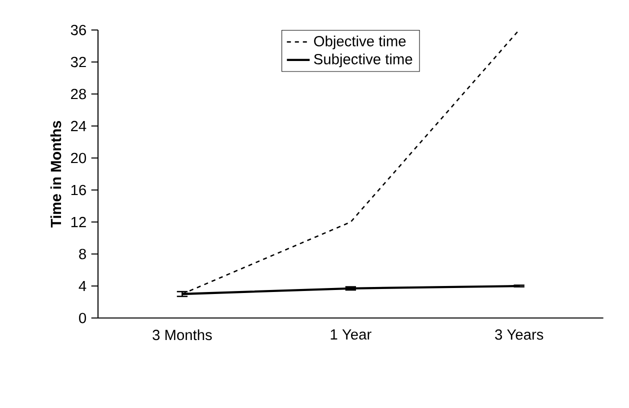  Describe the element at coordinates (78, 222) in the screenshot. I see `y-tick-label: 12` at that location.